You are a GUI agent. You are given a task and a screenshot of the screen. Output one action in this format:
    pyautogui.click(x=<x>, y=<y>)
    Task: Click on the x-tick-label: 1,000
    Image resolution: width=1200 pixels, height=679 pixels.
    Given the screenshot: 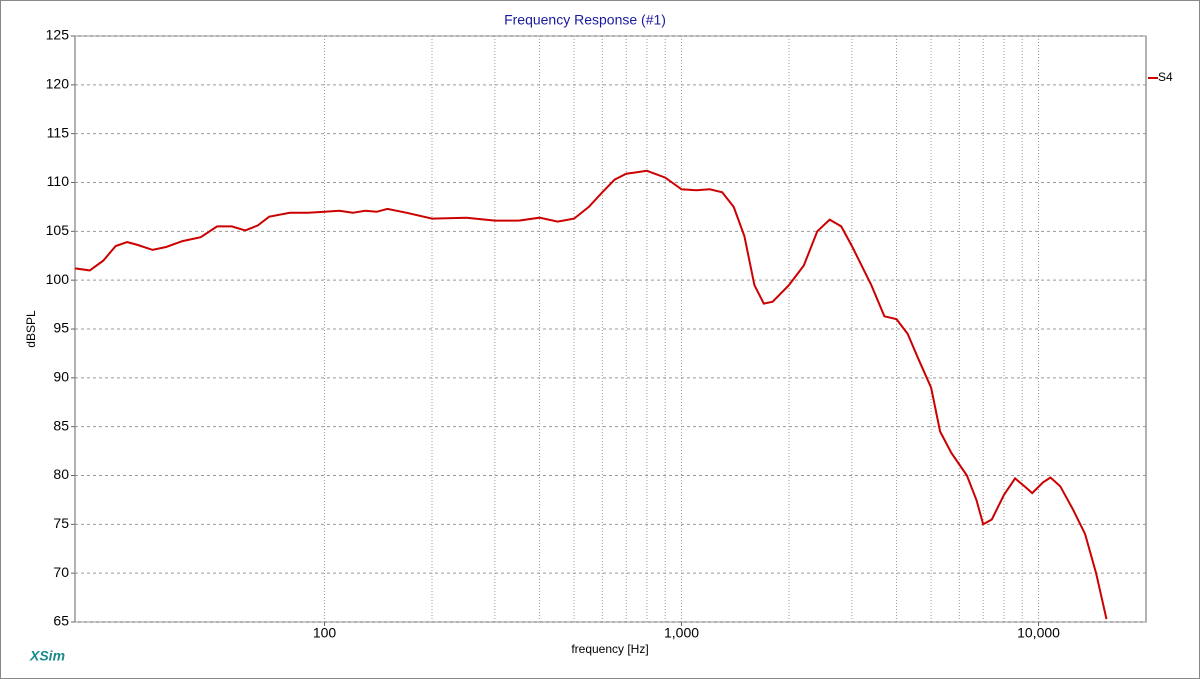 What is the action you would take?
    pyautogui.click(x=681, y=633)
    